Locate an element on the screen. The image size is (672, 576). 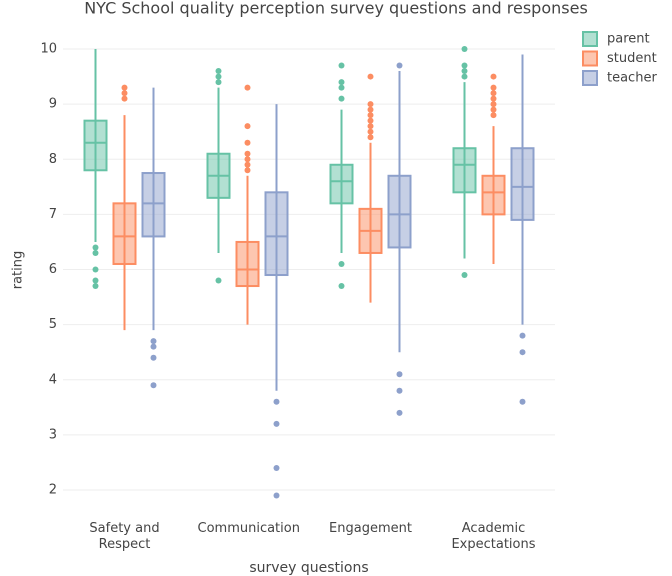
legend-label: teacher is located at coordinates (632, 78).